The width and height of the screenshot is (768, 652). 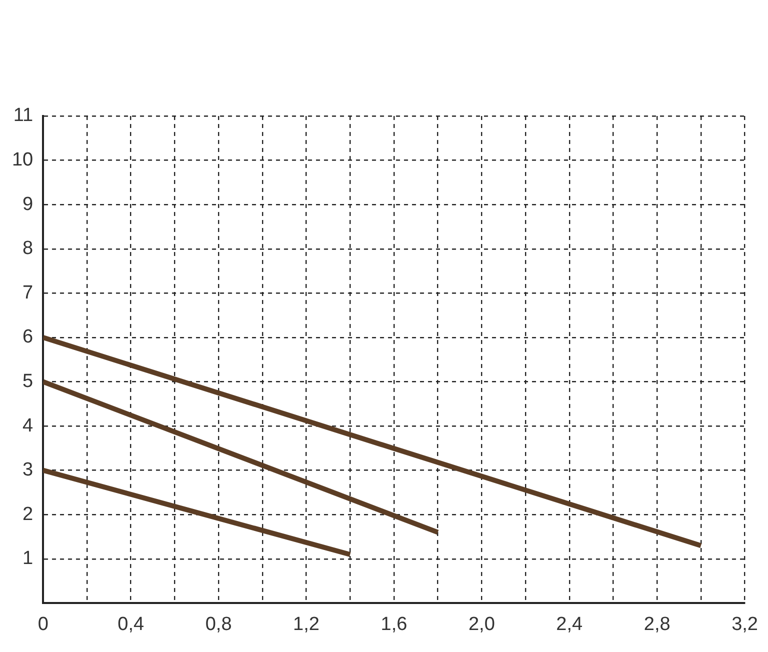 I want to click on y-tick-label: 4, so click(x=28, y=425).